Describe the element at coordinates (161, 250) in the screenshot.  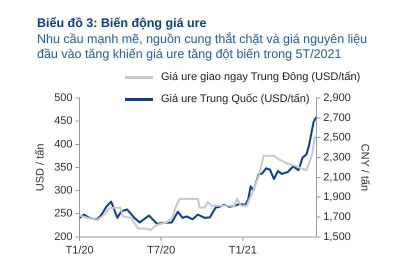
I see `x-tick-label: T7/20` at that location.